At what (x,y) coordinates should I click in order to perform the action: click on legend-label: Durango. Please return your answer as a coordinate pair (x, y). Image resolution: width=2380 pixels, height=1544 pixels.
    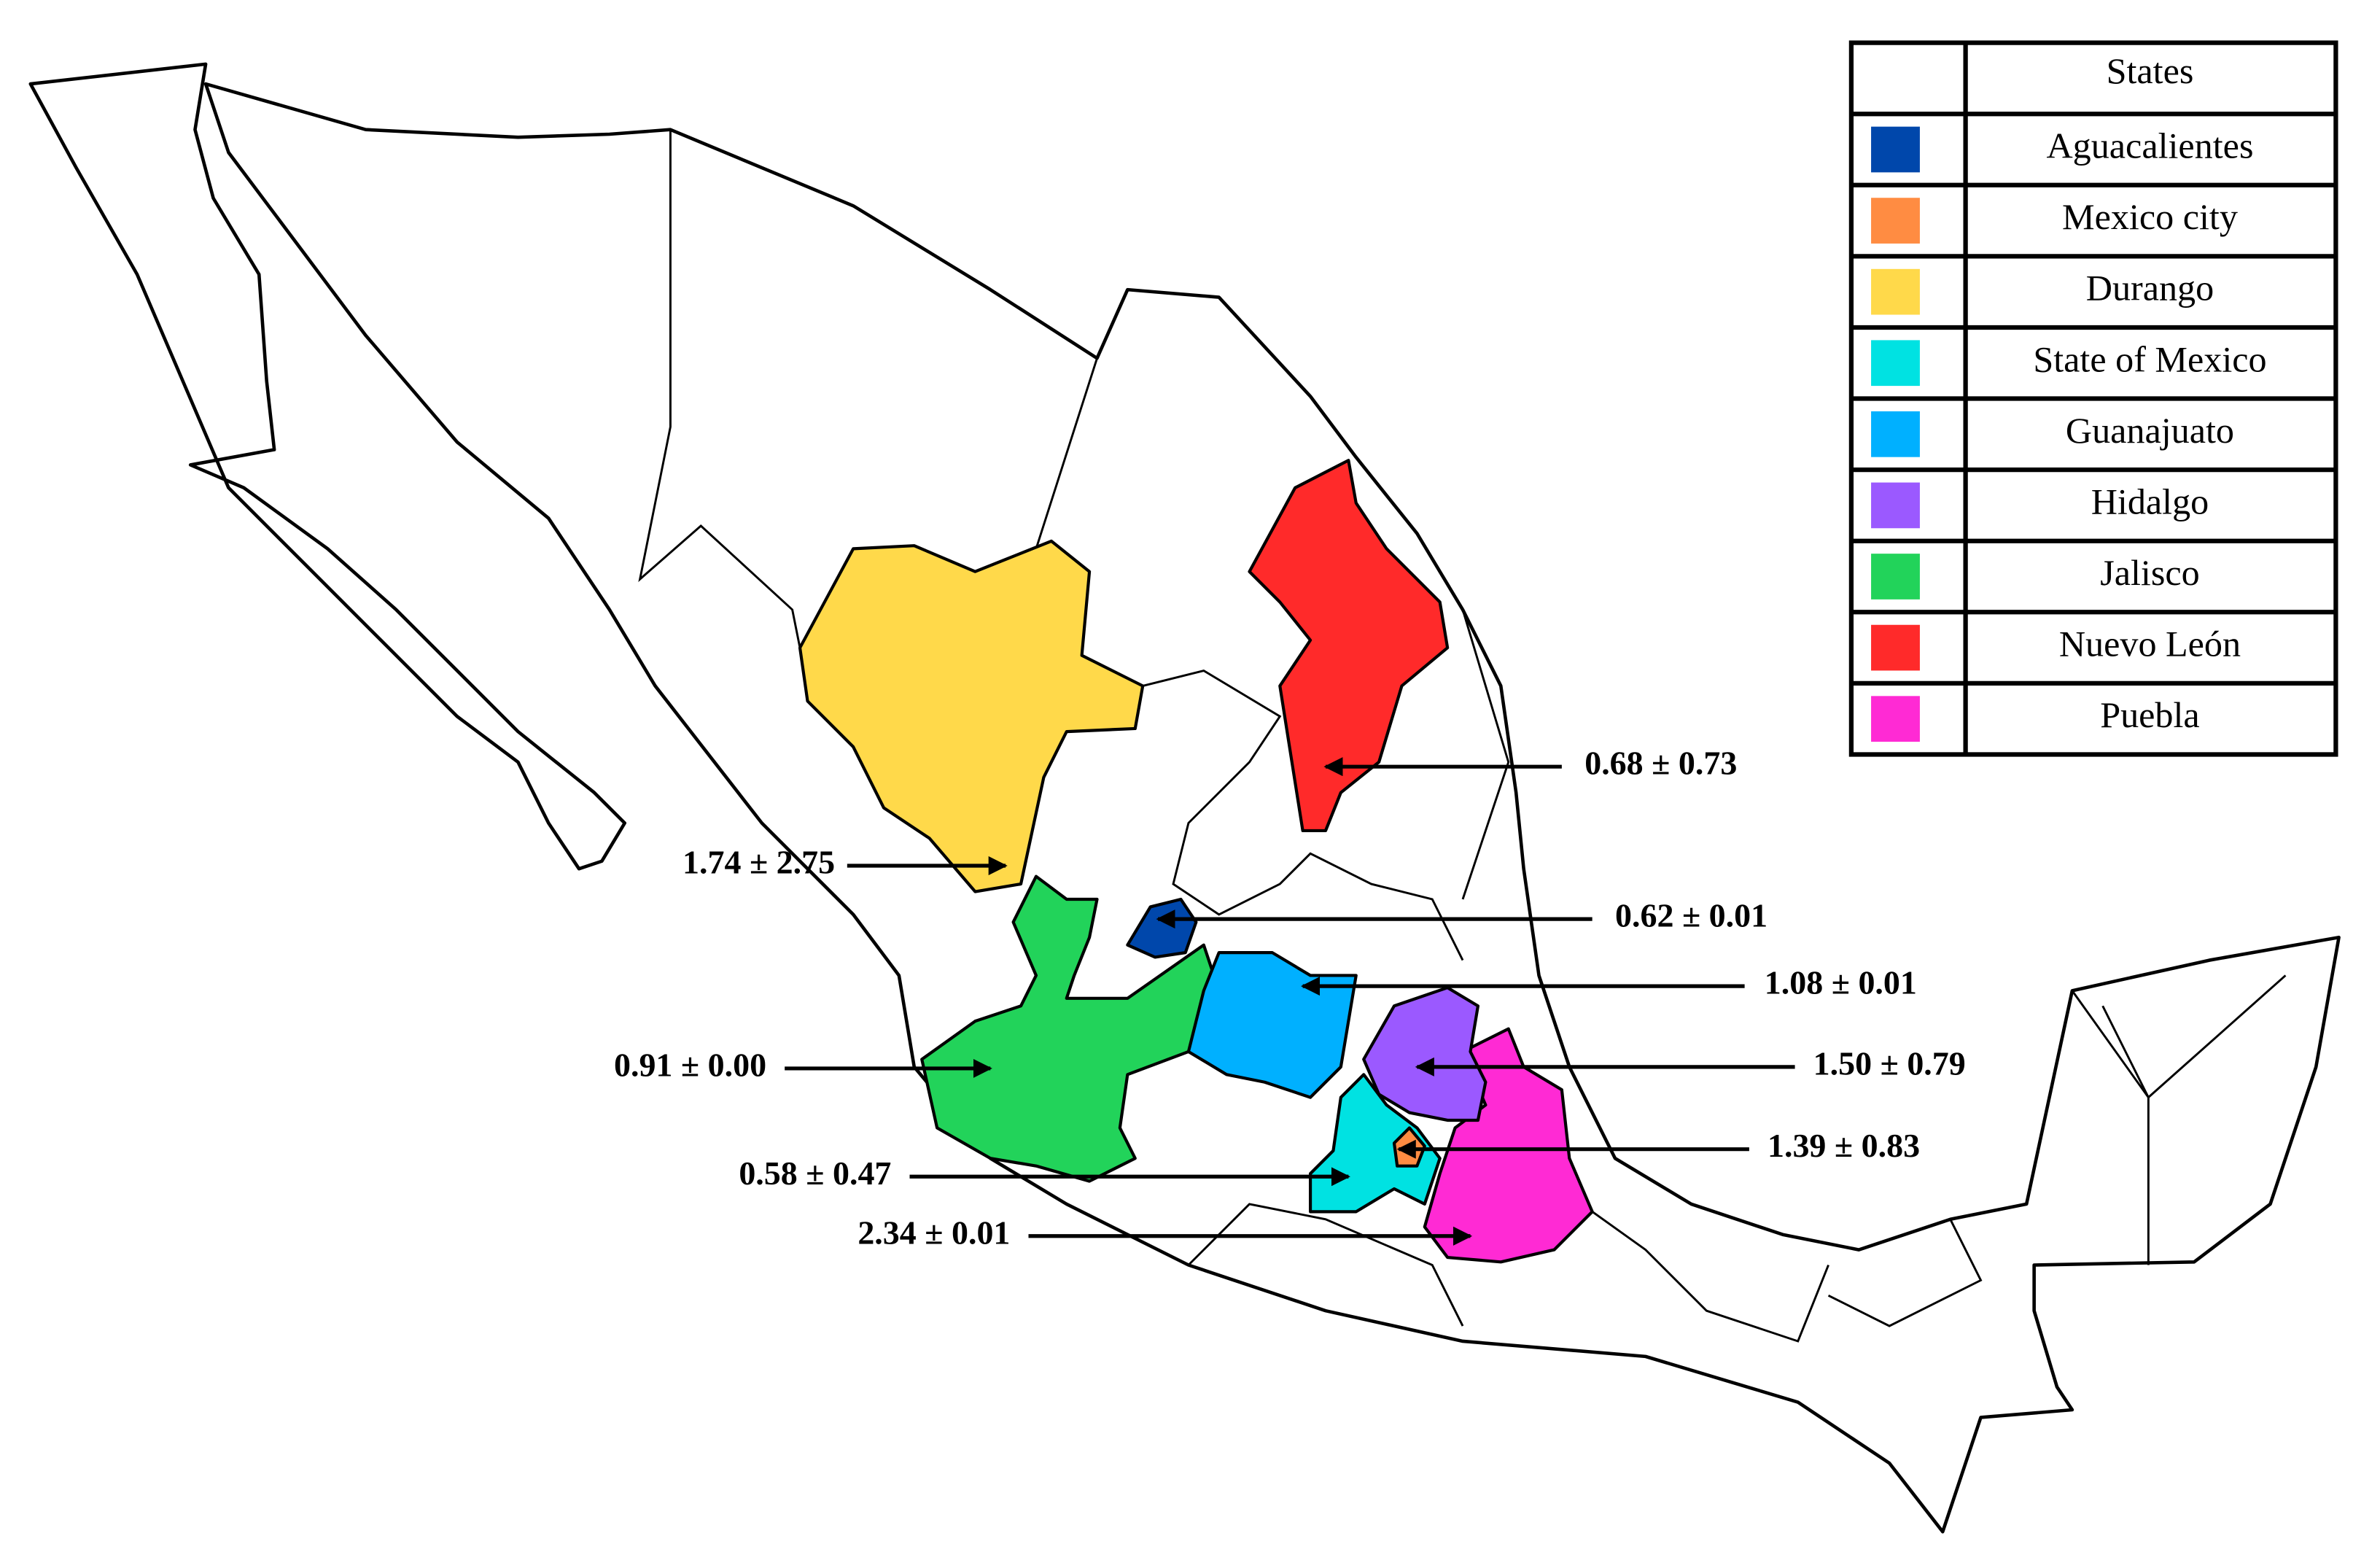
    Looking at the image, I should click on (2150, 288).